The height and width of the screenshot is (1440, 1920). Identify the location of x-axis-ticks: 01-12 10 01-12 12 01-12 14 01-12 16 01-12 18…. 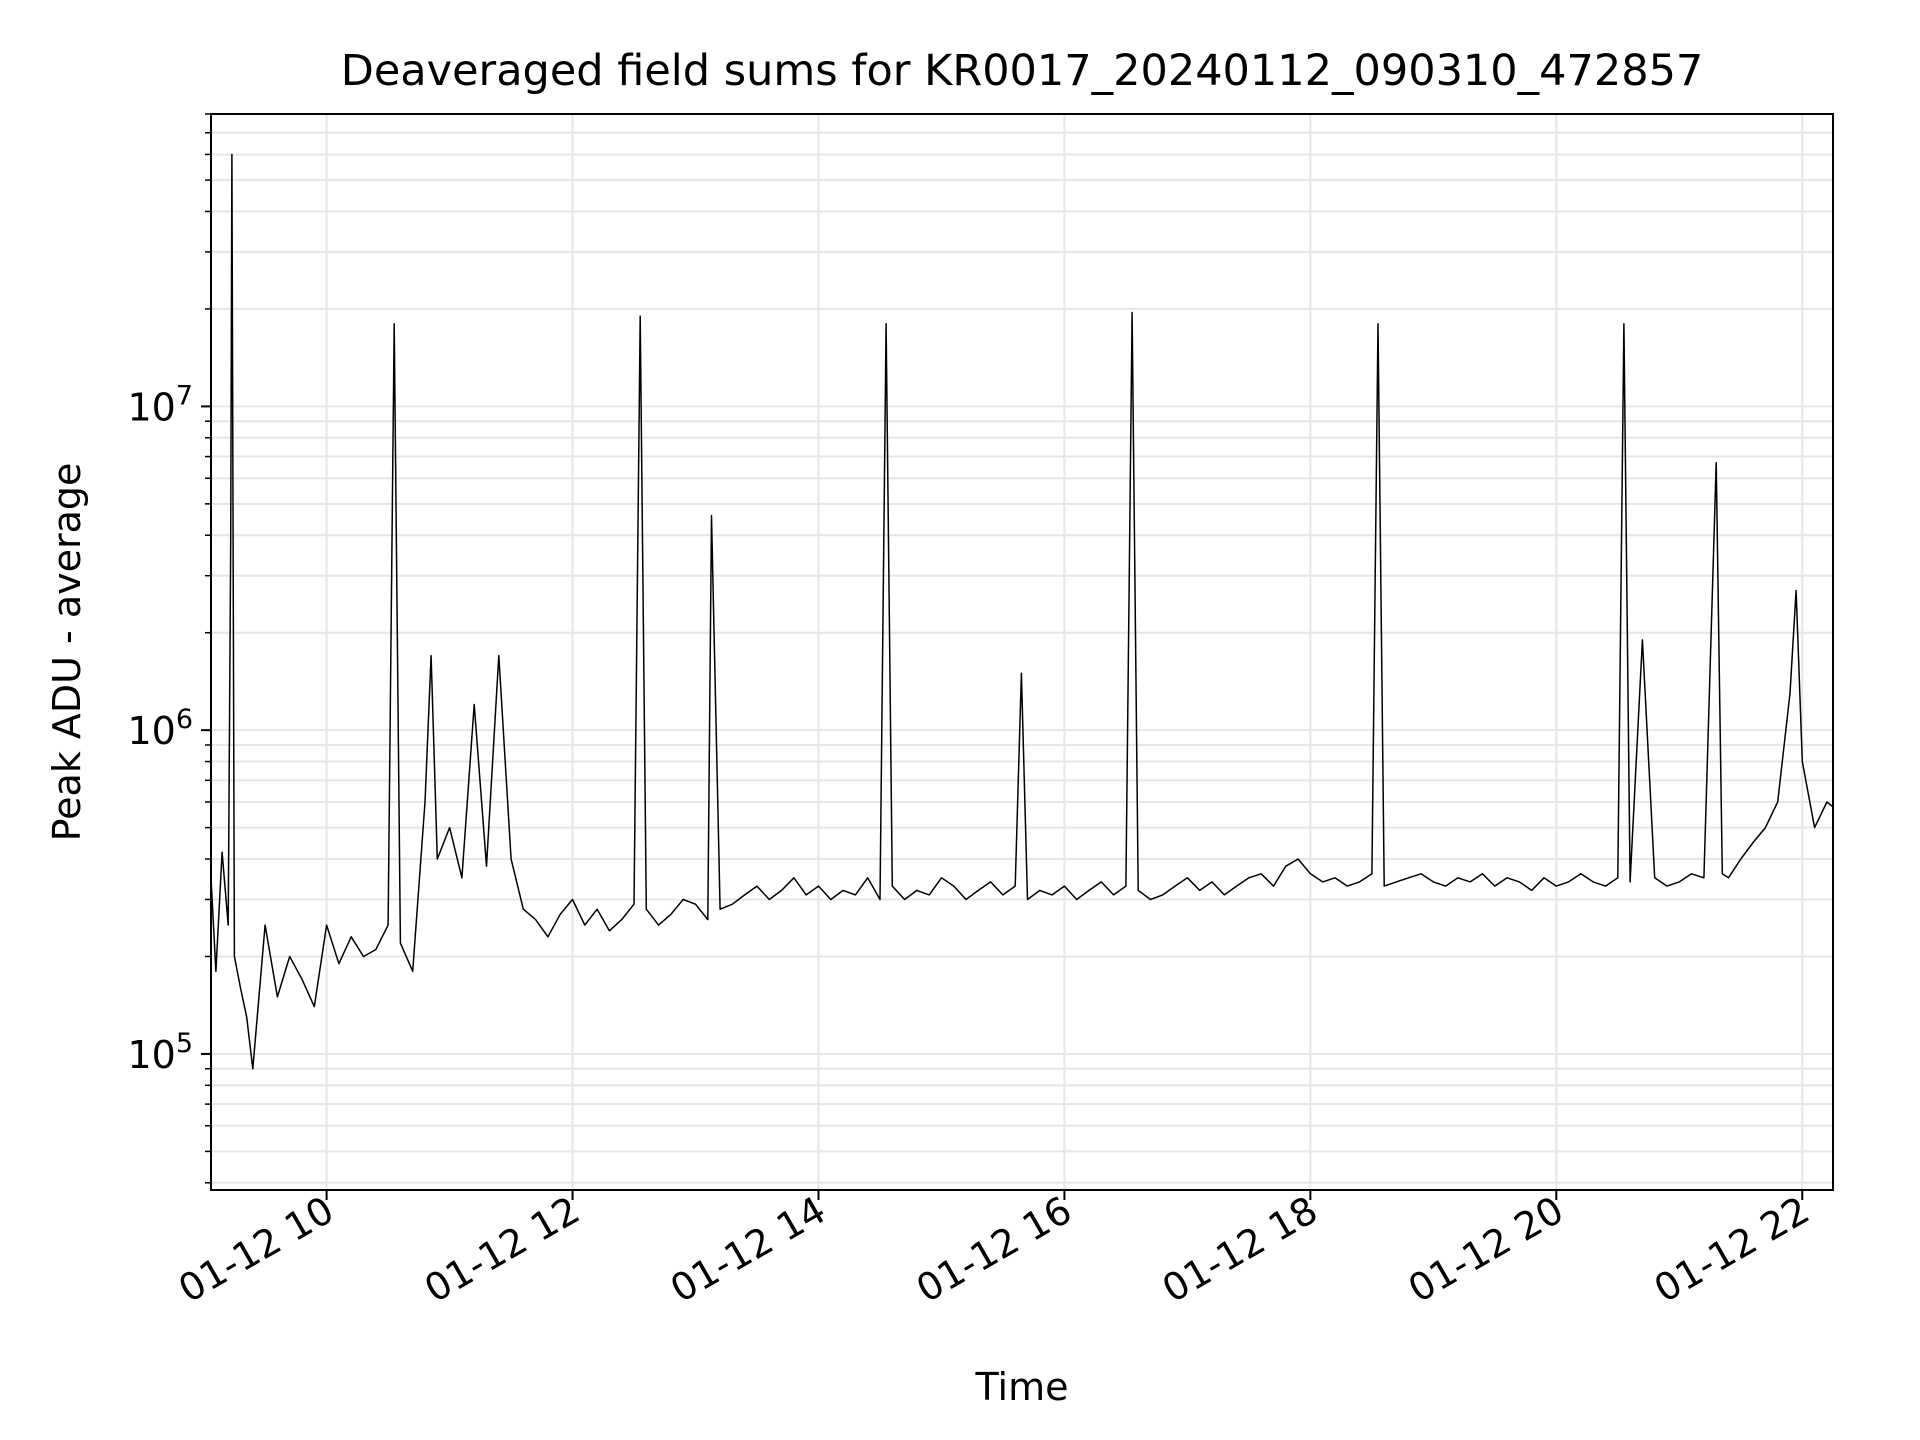
(994, 1250).